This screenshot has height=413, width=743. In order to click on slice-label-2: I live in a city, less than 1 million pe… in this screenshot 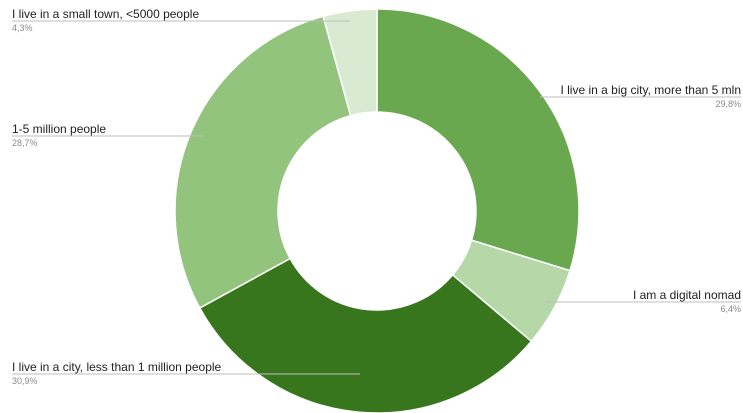, I will do `click(117, 367)`.